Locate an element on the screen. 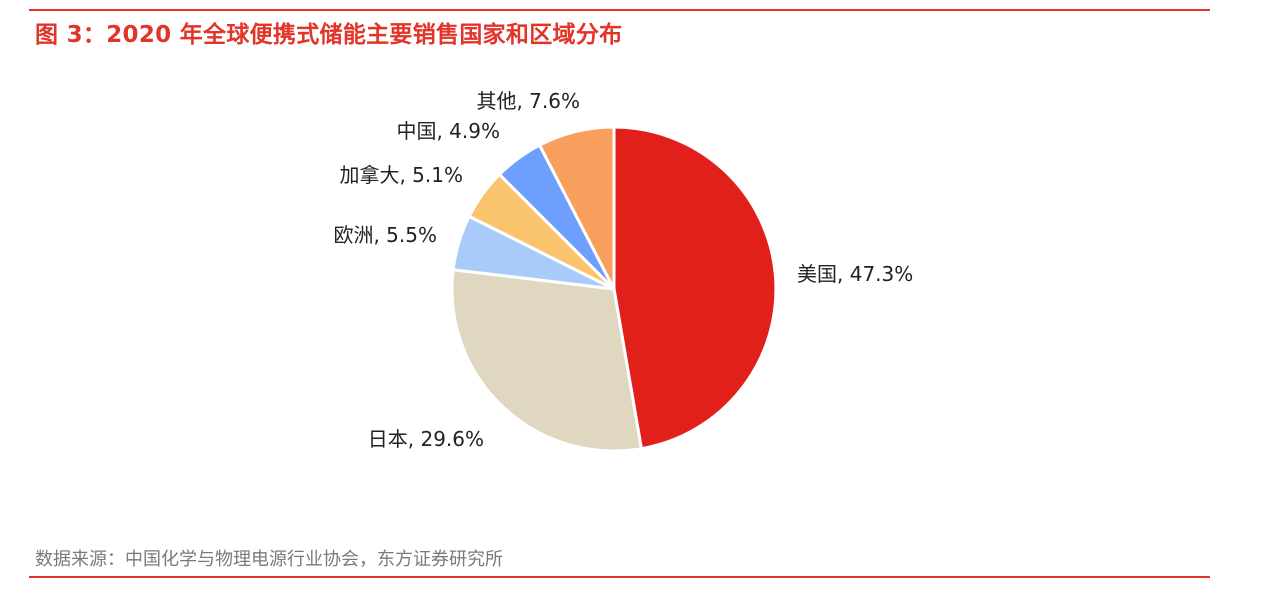 The width and height of the screenshot is (1267, 600). source-note: 数据来源：中国化学与物理电源行业协会，东方证券研究所 is located at coordinates (269, 559).